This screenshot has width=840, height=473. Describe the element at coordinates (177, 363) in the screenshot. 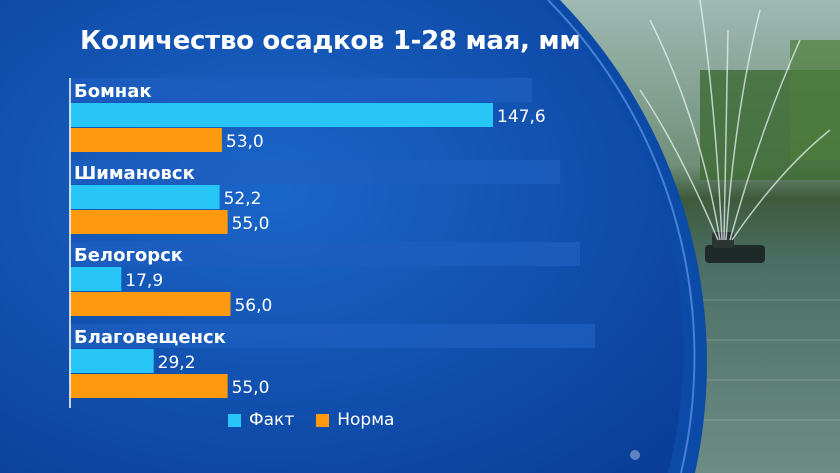

I see `data-label-fact: 29,2` at that location.